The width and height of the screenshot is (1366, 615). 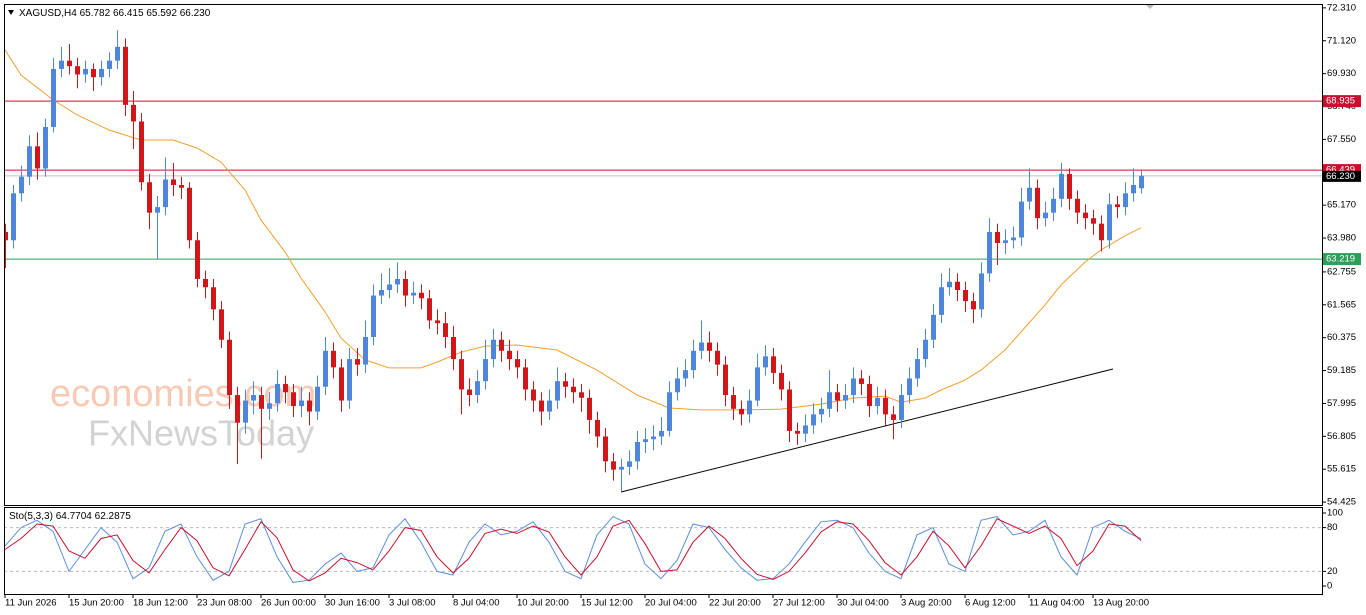 I want to click on shift-marker, so click(x=1150, y=7).